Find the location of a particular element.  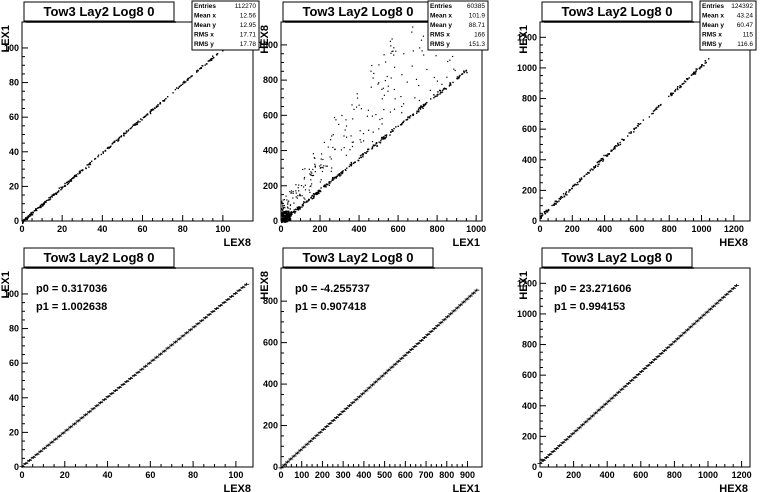

stats-key: Mean y is located at coordinates (713, 25).